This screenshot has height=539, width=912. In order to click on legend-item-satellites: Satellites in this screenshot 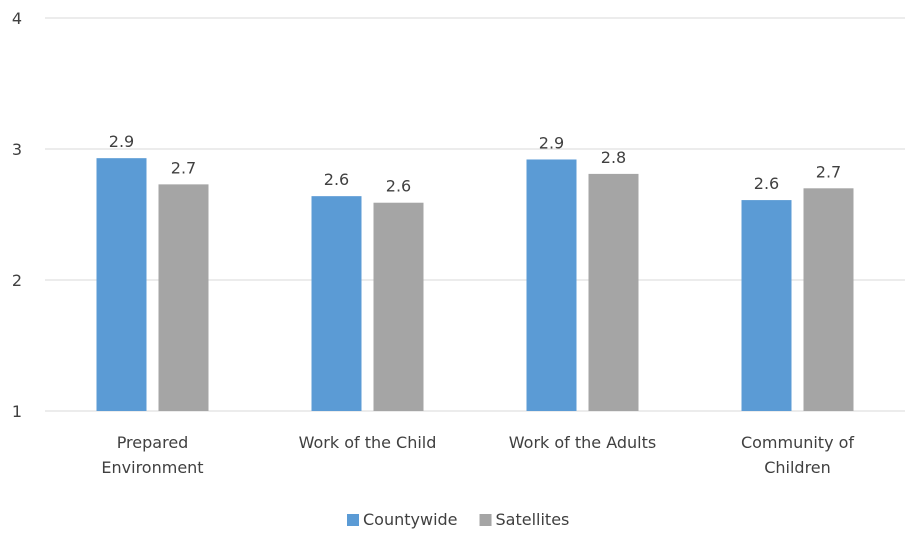, I will do `click(524, 519)`.